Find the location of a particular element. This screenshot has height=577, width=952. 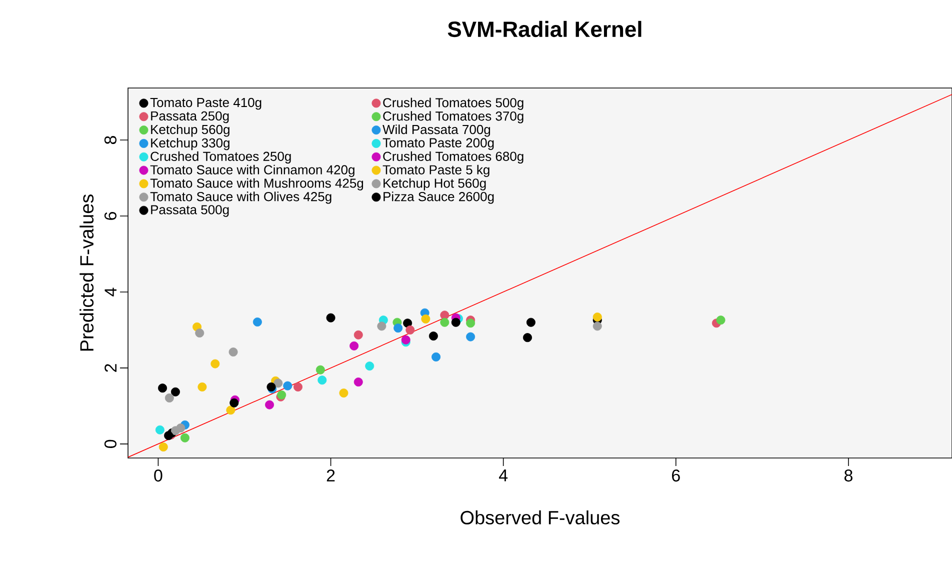

x-tick-label: 8 is located at coordinates (848, 476).